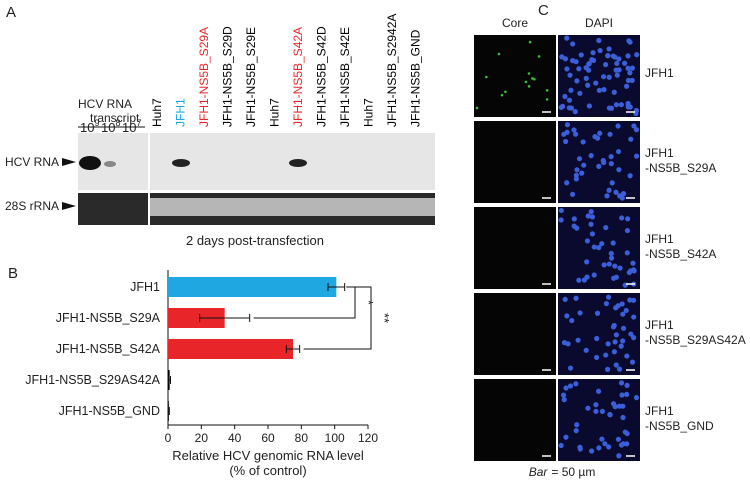 The width and height of the screenshot is (750, 482). I want to click on lane-label: JFH1-NS5B_S29D, so click(228, 76).